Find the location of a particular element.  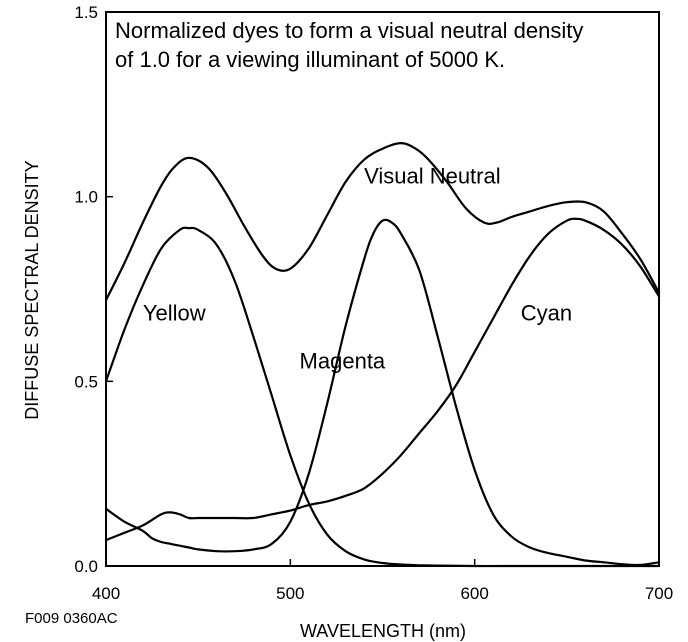

y-axis-ticks: 0.0 0.5 1.0 1.5 is located at coordinates (93, 289).